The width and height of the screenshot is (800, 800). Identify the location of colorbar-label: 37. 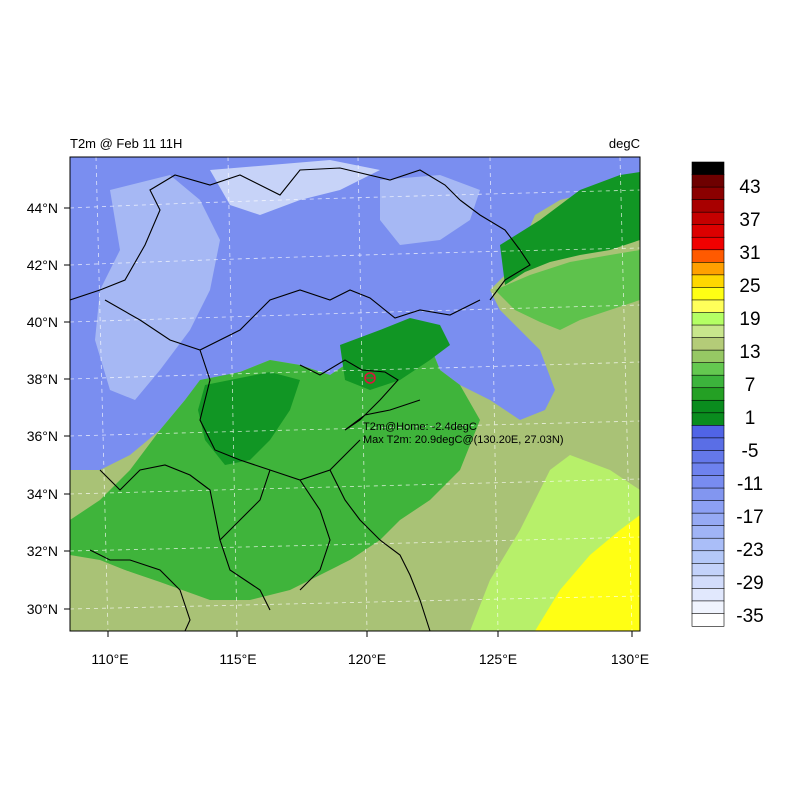
(749, 220).